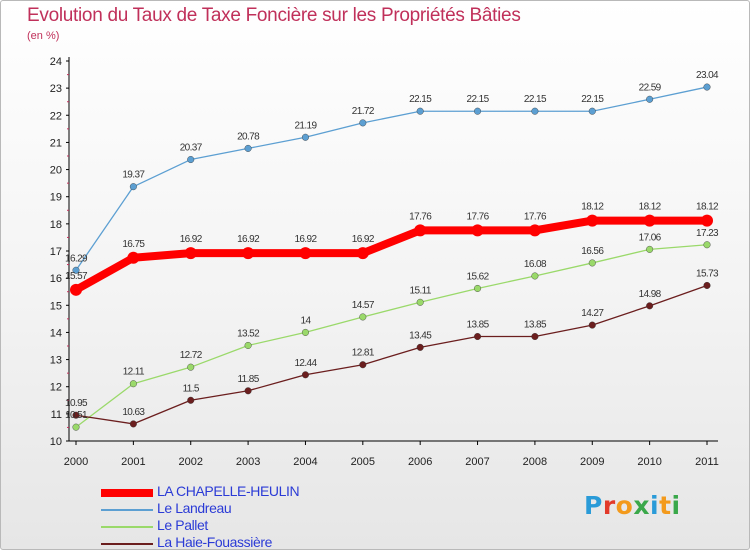 This screenshot has width=750, height=550. What do you see at coordinates (421, 290) in the screenshot?
I see `data-label: 15.11` at bounding box center [421, 290].